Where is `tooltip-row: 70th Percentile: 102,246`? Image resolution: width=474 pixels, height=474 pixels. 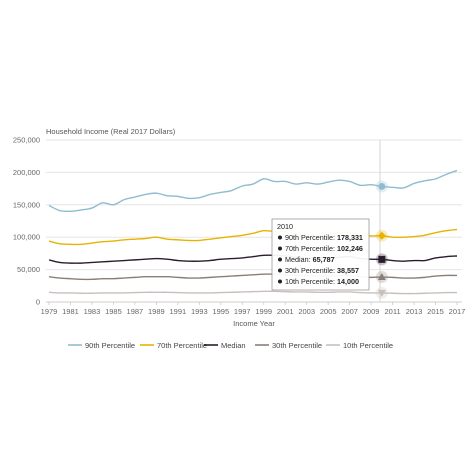
tooltip-row: 70th Percentile: 102,246 is located at coordinates (324, 248).